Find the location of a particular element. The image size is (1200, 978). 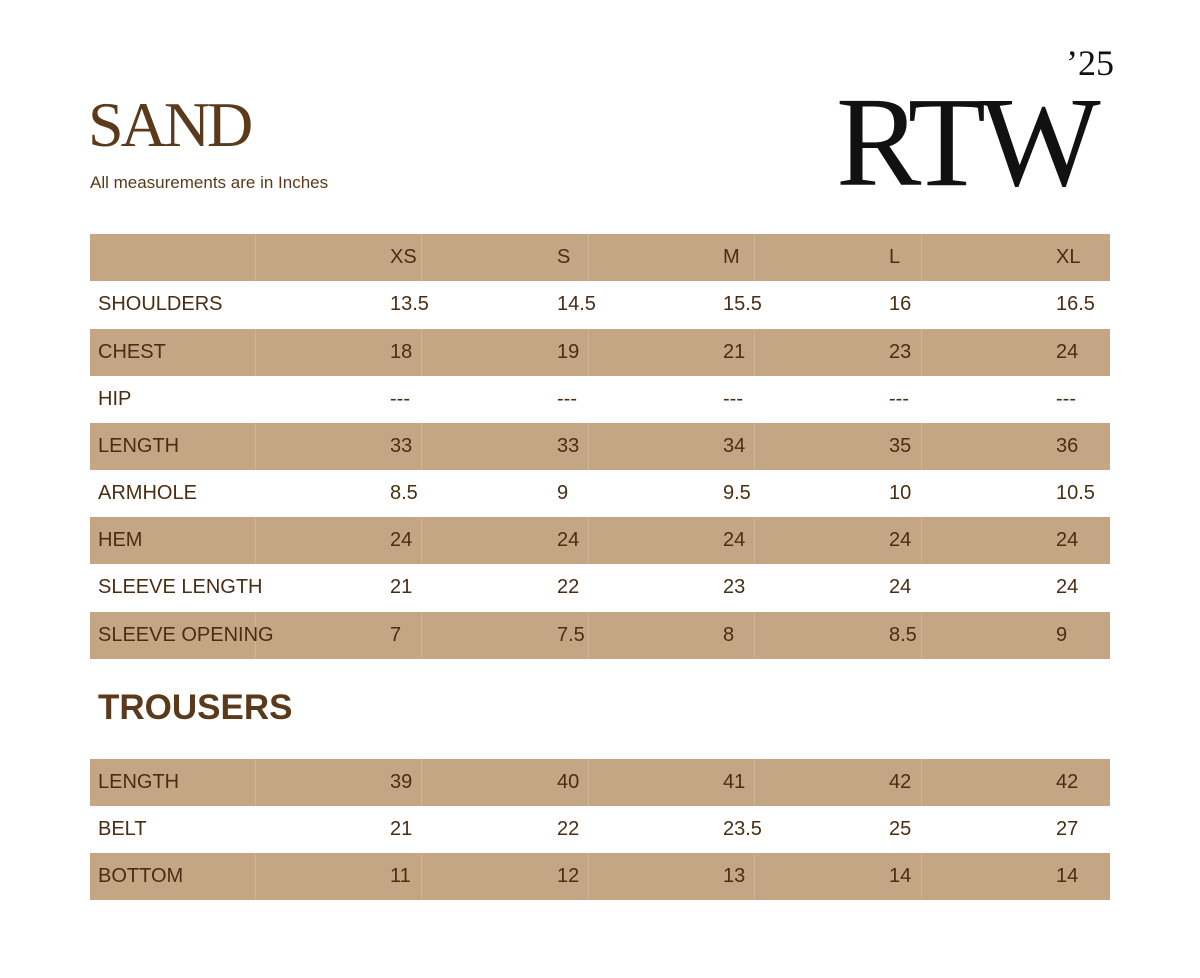

table-row: HEM 24 24 24 24 24 is located at coordinates (600, 540).